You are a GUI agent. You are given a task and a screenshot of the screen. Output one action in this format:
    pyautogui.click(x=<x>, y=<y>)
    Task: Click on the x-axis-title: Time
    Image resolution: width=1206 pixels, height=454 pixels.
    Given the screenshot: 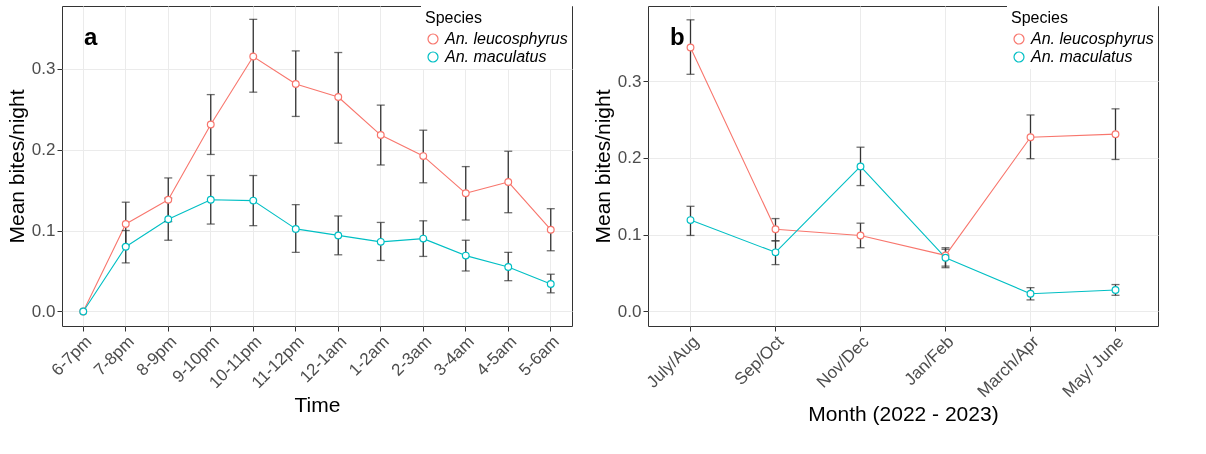 What is the action you would take?
    pyautogui.click(x=317, y=405)
    